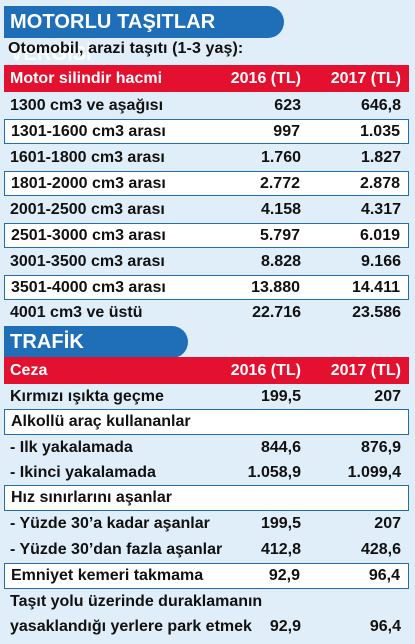 The height and width of the screenshot is (644, 415). I want to click on row-value-2017: 4.317, so click(380, 209).